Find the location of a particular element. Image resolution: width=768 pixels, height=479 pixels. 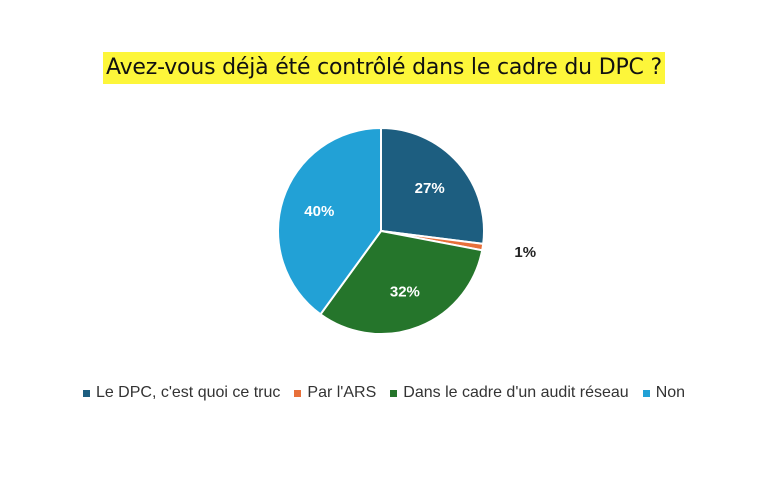

legend-item: Le DPC, c'est quoi ce truc is located at coordinates (181, 393).